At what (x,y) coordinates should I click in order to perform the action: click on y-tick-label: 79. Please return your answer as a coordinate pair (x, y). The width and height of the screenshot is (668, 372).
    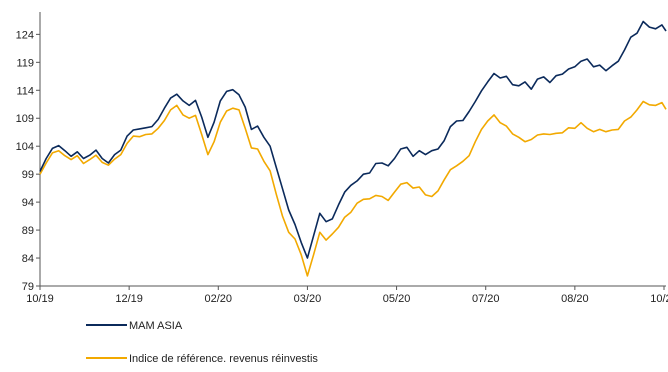
    Looking at the image, I should click on (28, 287).